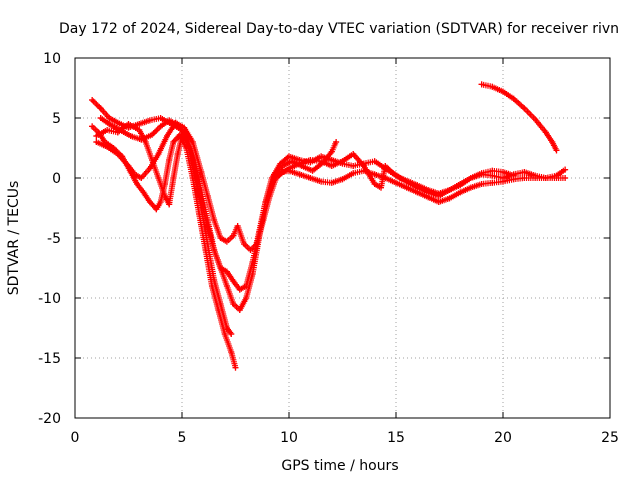 The width and height of the screenshot is (640, 480). Describe the element at coordinates (396, 438) in the screenshot. I see `x-tick-label: 15` at that location.